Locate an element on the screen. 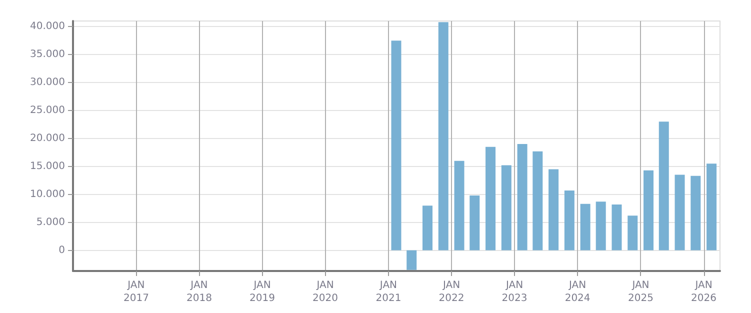  x-tick-label: JAN 2022 is located at coordinates (451, 292).